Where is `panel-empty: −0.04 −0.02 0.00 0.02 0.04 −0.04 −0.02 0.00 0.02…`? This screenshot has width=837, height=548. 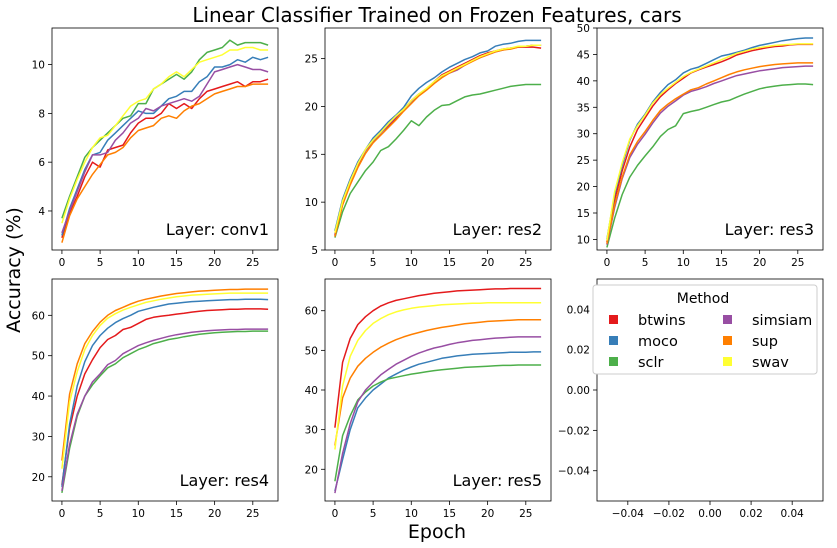
panel-empty: −0.04 −0.02 0.00 0.02 0.04 −0.04 −0.02 0.00 0.02… is located at coordinates (691, 399).